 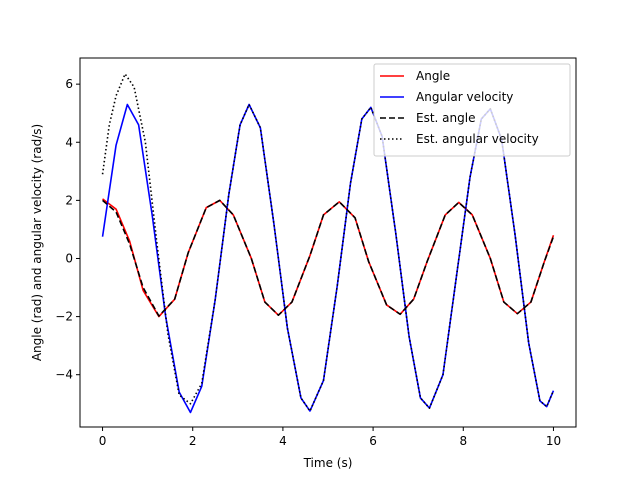 I want to click on legend-label-angular-velocity: Angular velocity, so click(x=464, y=97).